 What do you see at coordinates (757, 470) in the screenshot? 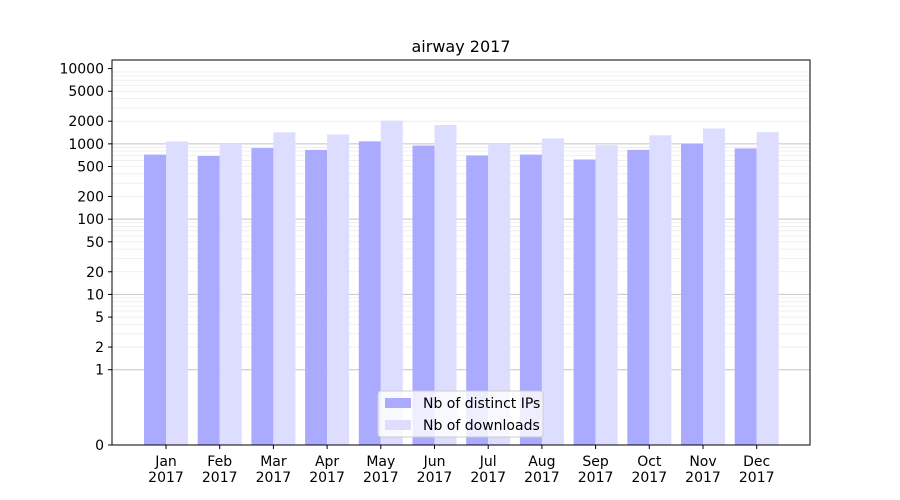
I see `x-tick-label: Dec 2017` at bounding box center [757, 470].